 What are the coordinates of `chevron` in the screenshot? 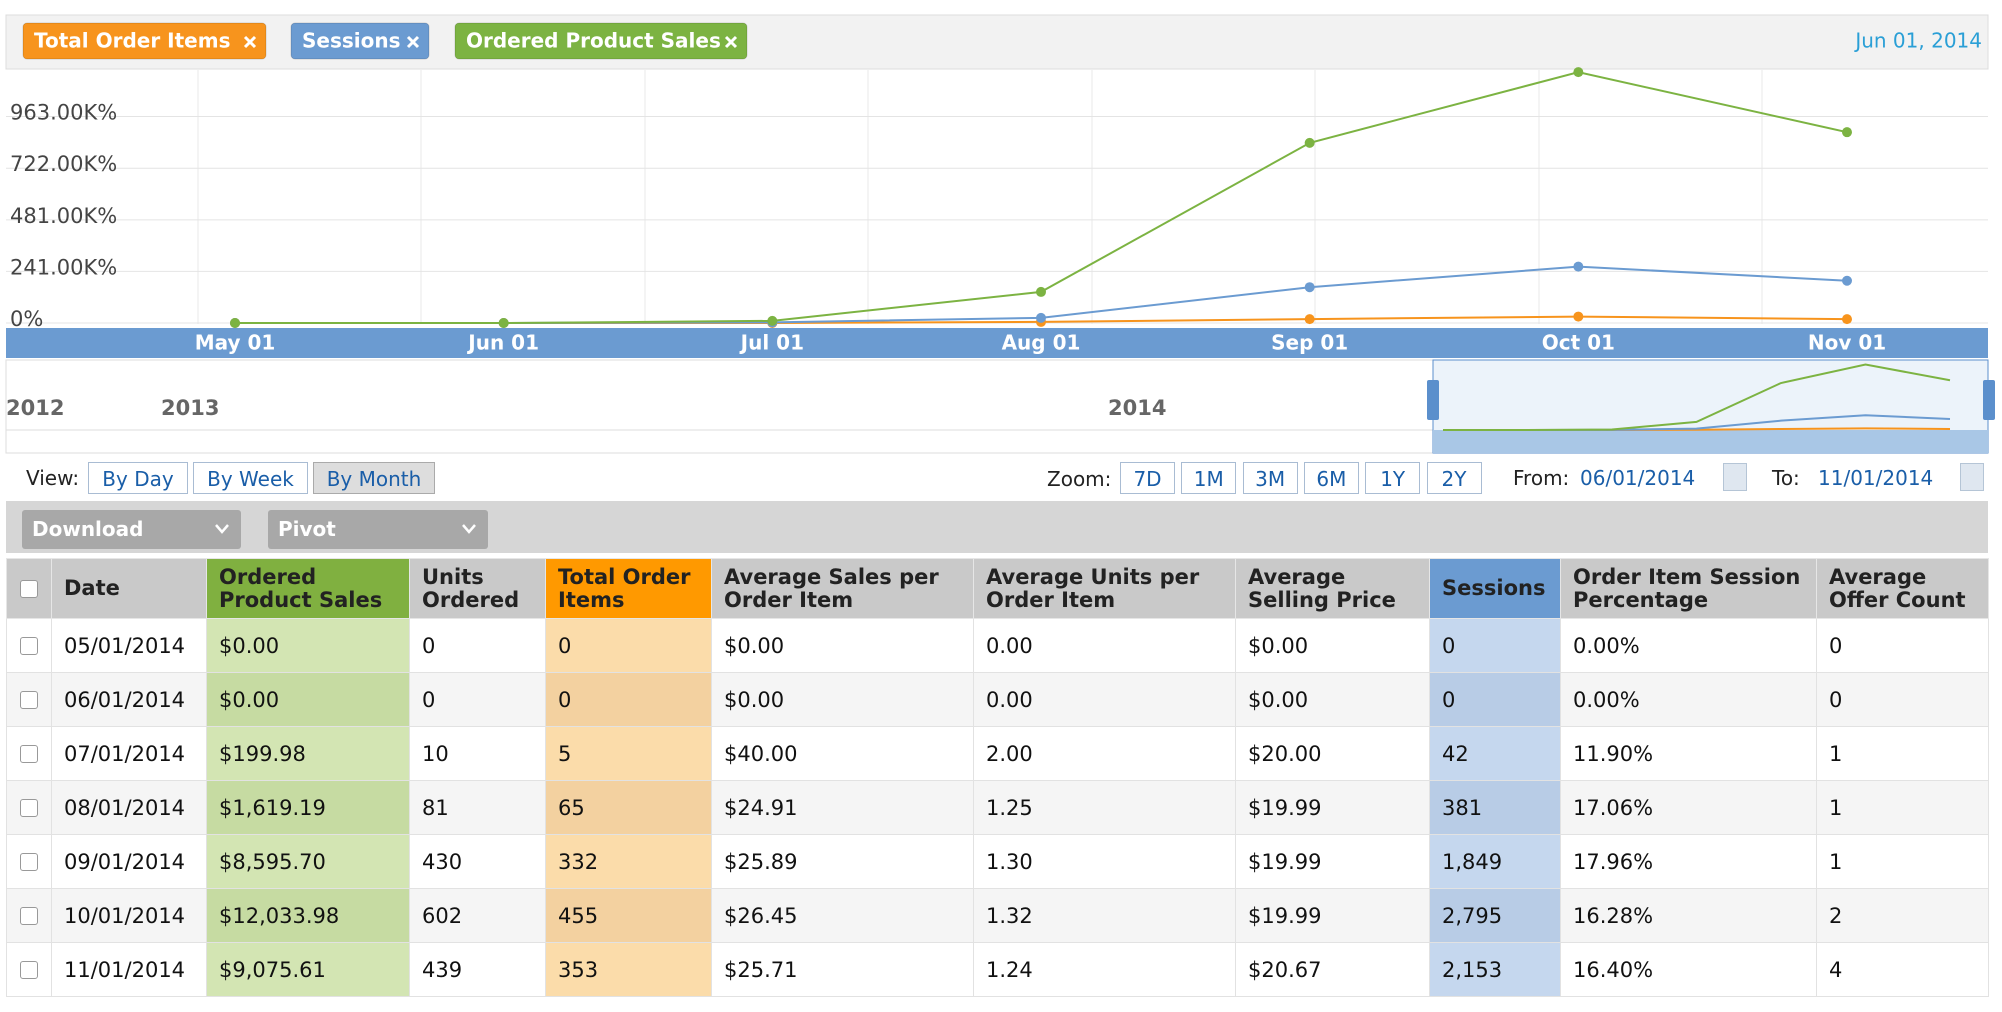 It's located at (469, 529).